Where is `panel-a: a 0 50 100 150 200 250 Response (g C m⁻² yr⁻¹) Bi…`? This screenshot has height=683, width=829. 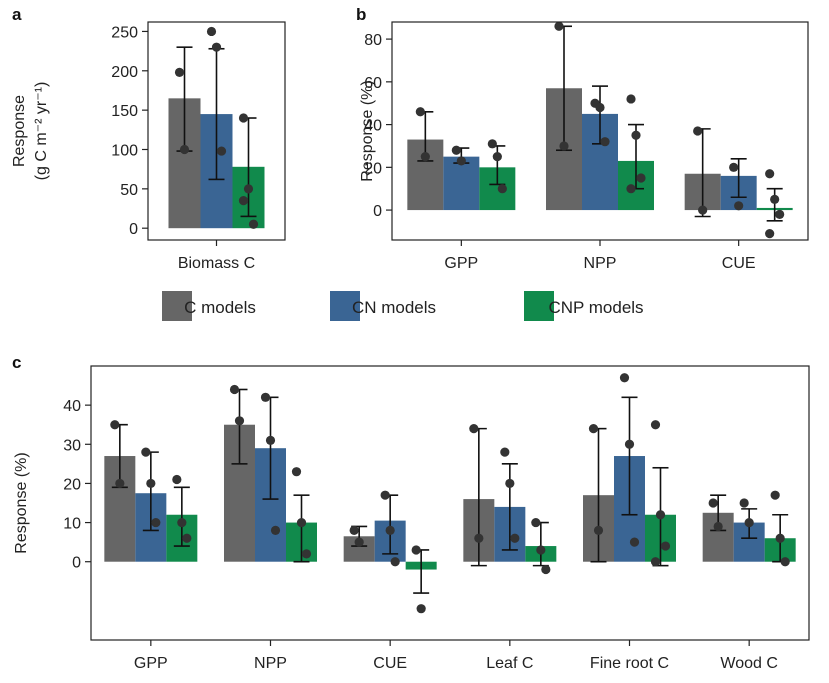
panel-a: a 0 50 100 150 200 250 Response (g C m⁻² yr⁻¹) Bi… is located at coordinates (148, 138).